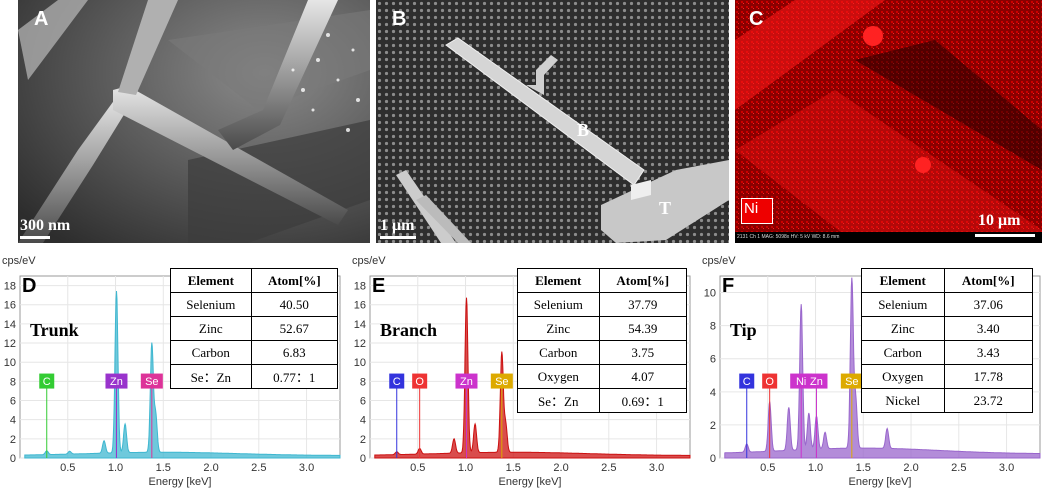 The width and height of the screenshot is (1045, 489). I want to click on table-row: Carbon 3.75, so click(602, 352).